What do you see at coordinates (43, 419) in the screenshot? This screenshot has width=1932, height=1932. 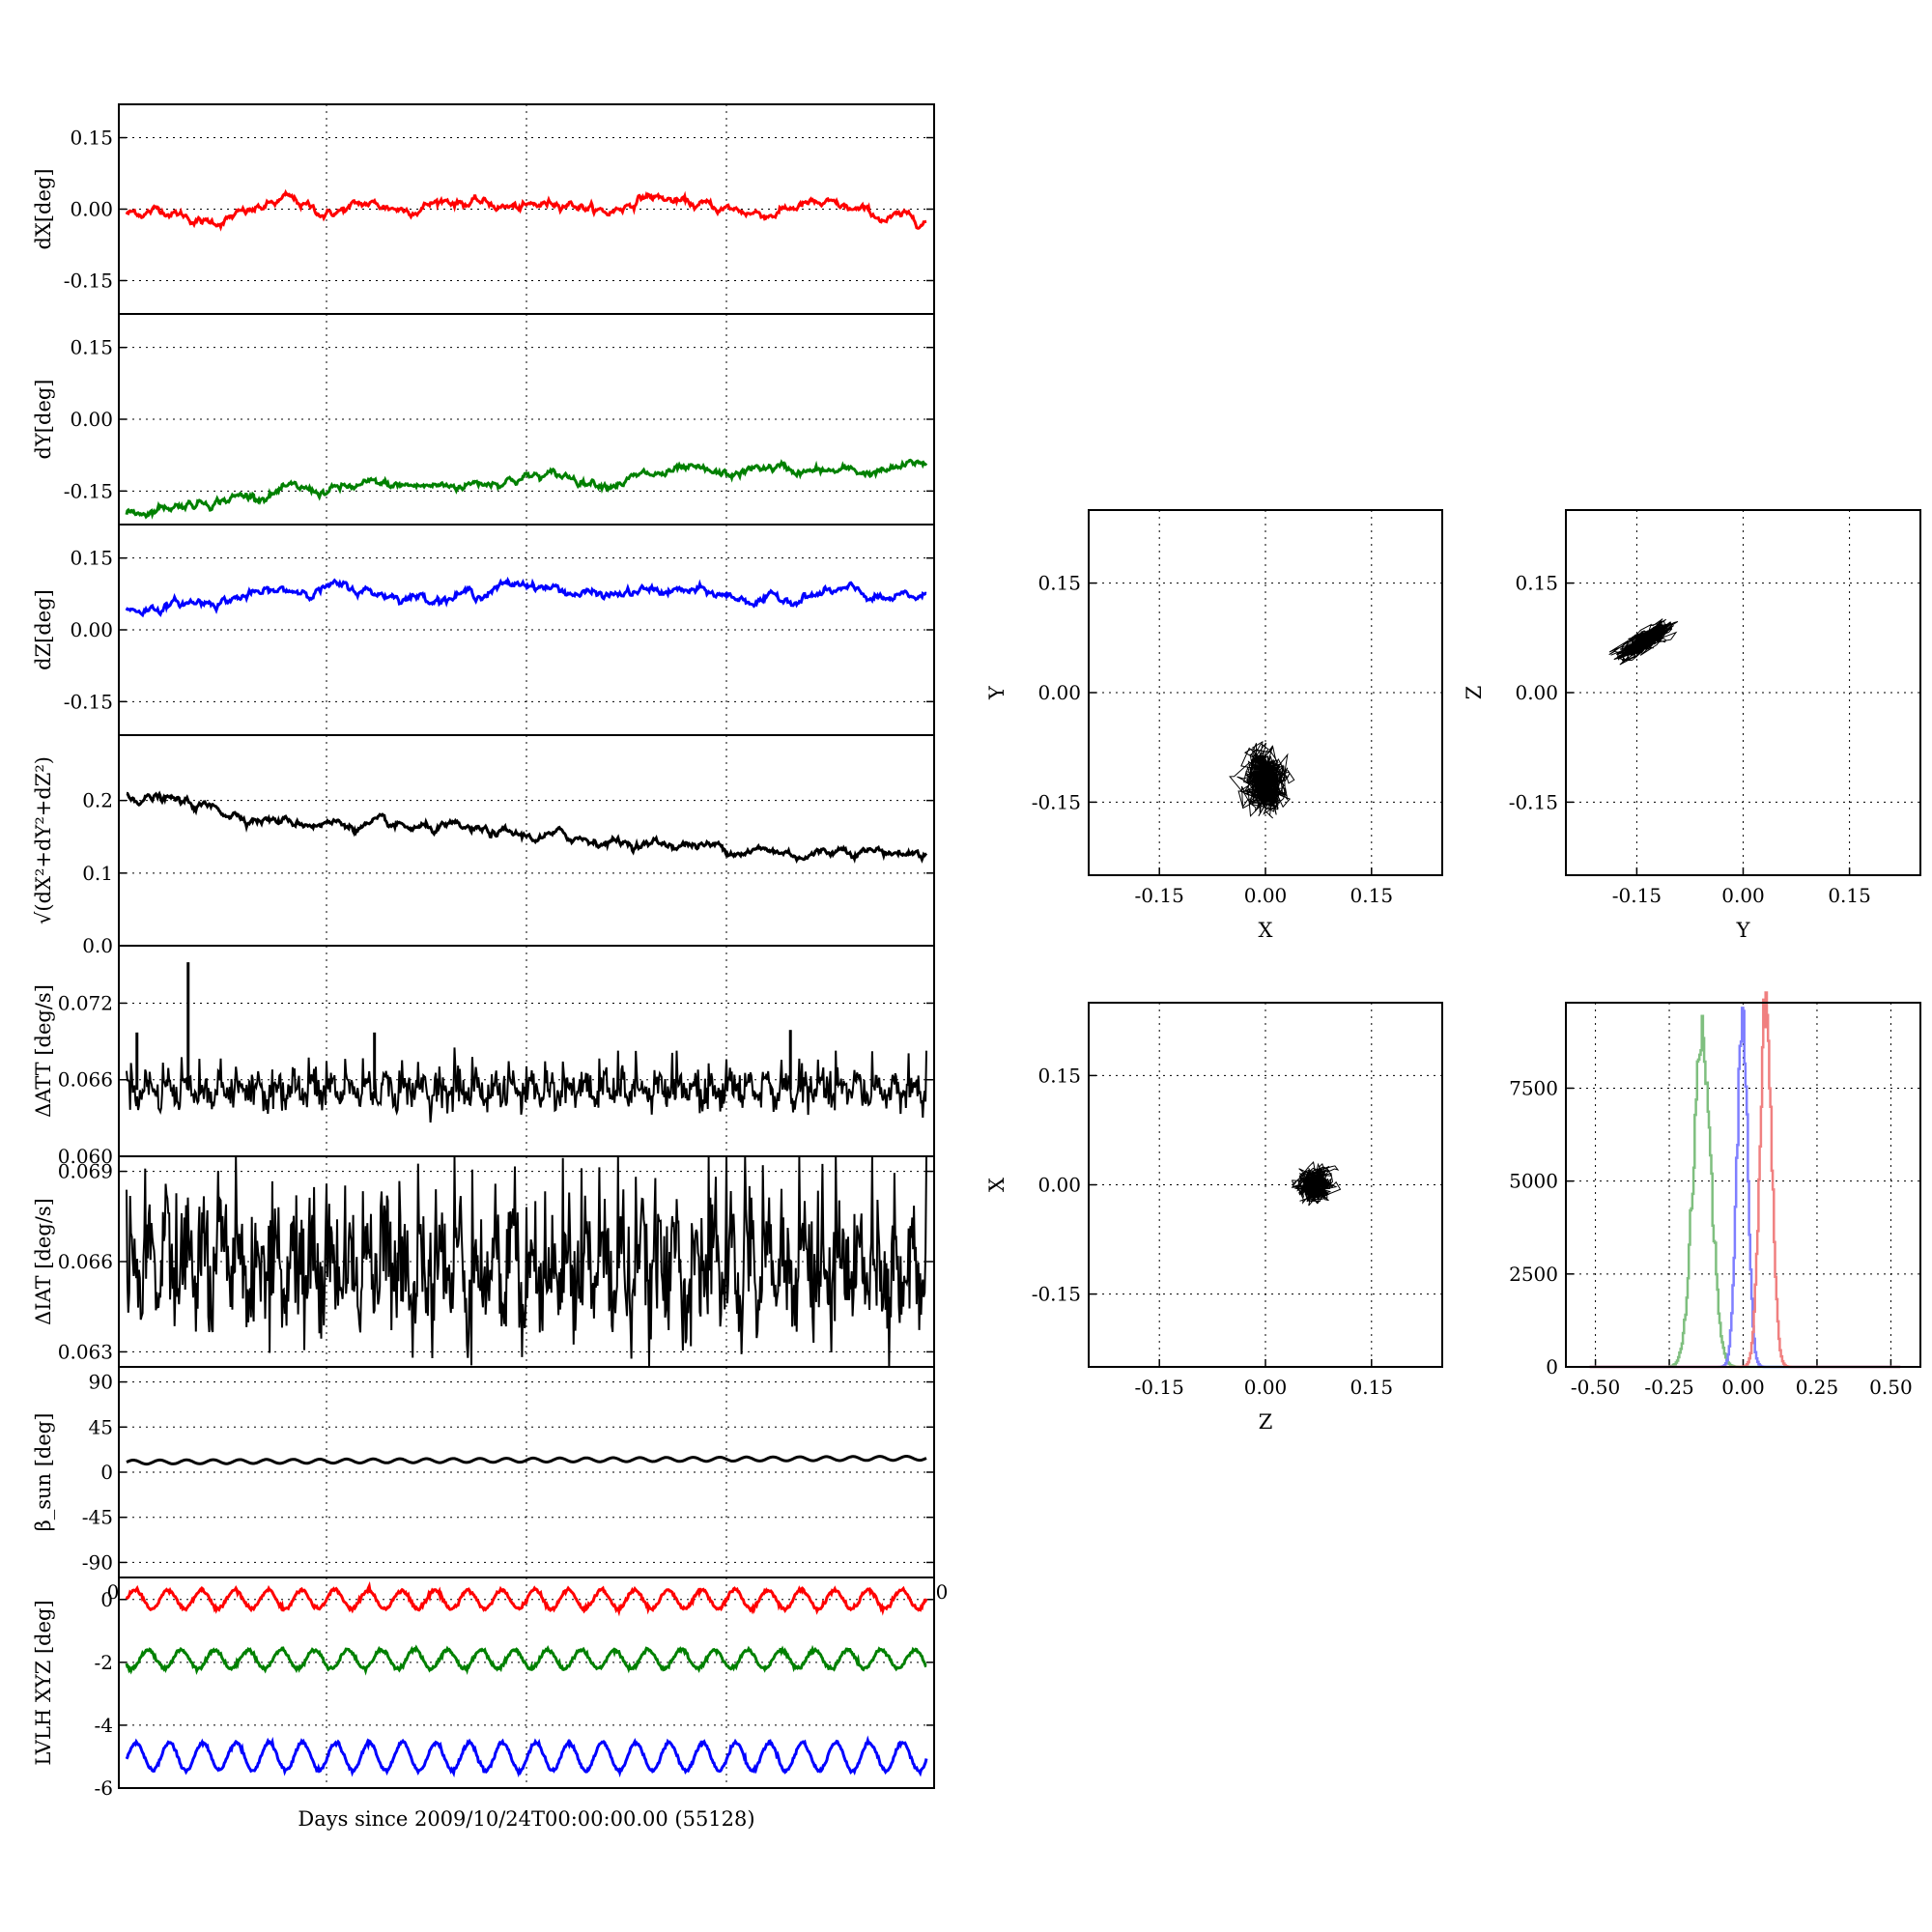 I see `y-axis-label: dY[deg]` at bounding box center [43, 419].